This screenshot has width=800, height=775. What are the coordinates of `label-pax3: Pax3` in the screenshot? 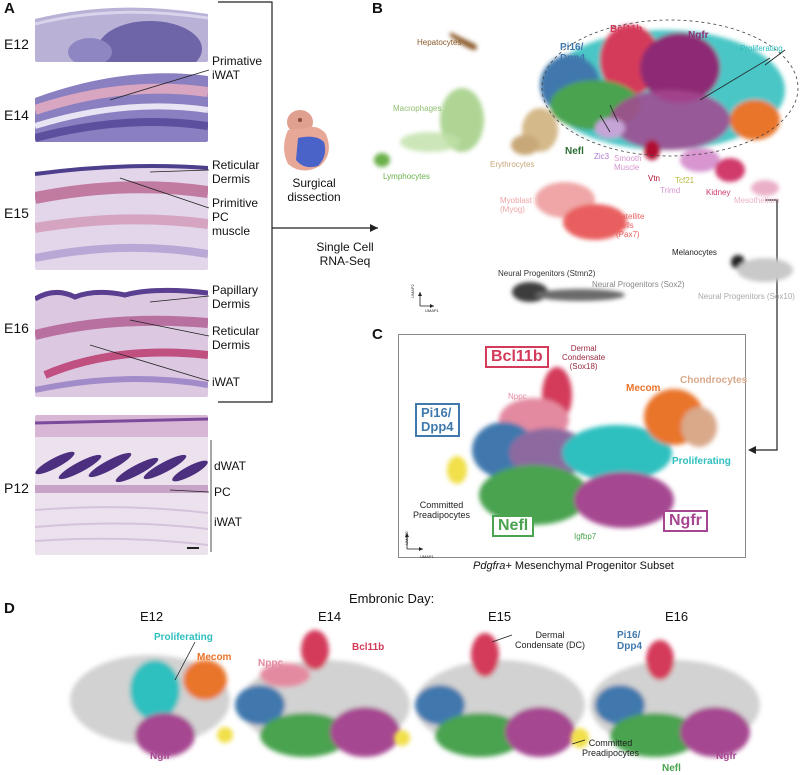 It's located at (539, 440).